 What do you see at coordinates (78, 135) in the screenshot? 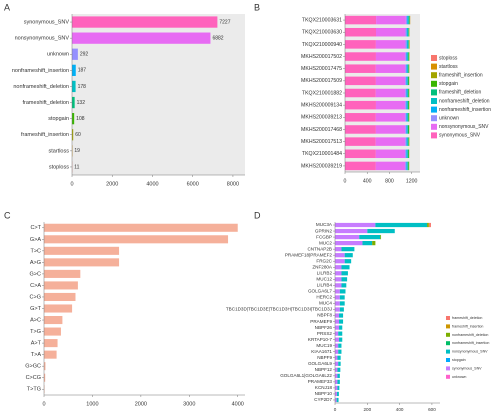
I see `value-label: 60` at bounding box center [78, 135].